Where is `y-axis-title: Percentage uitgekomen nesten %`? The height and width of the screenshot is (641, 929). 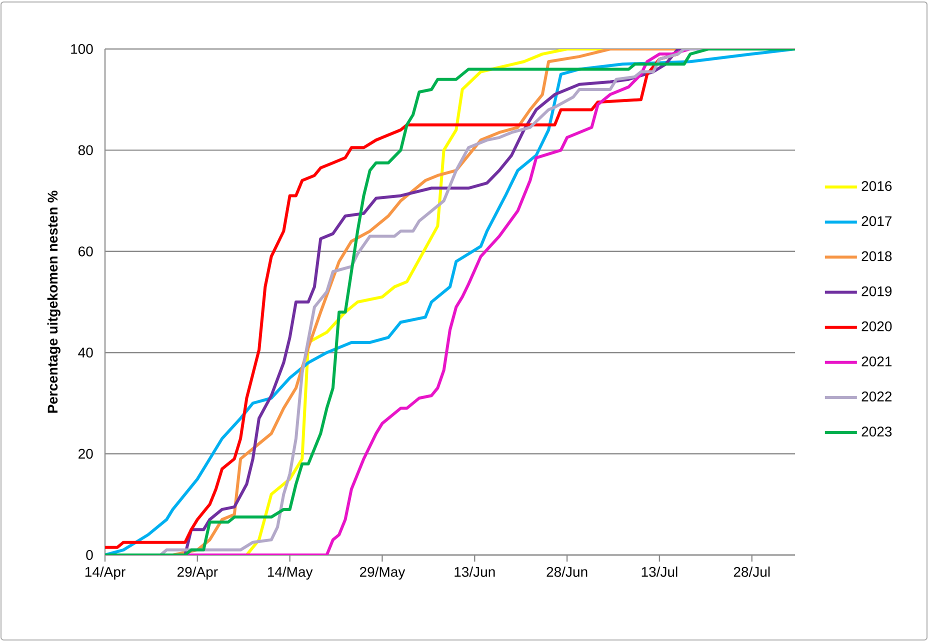 y-axis-title: Percentage uitgekomen nesten % is located at coordinates (53, 301).